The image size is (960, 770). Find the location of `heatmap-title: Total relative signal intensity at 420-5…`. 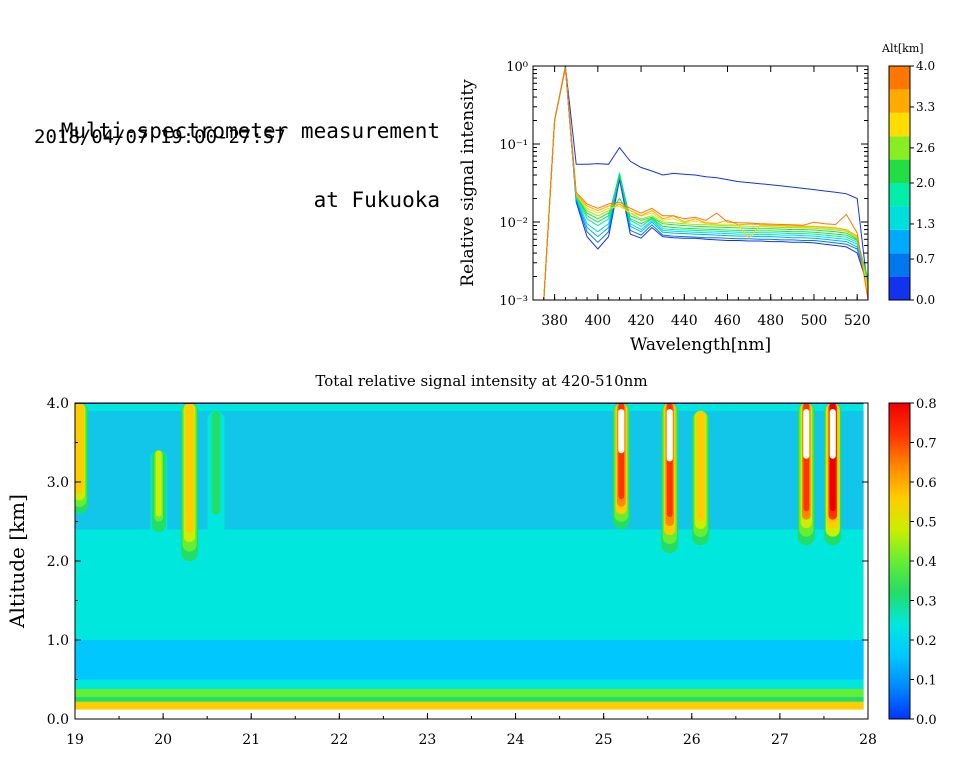

heatmap-title: Total relative signal intensity at 420-5… is located at coordinates (481, 381).